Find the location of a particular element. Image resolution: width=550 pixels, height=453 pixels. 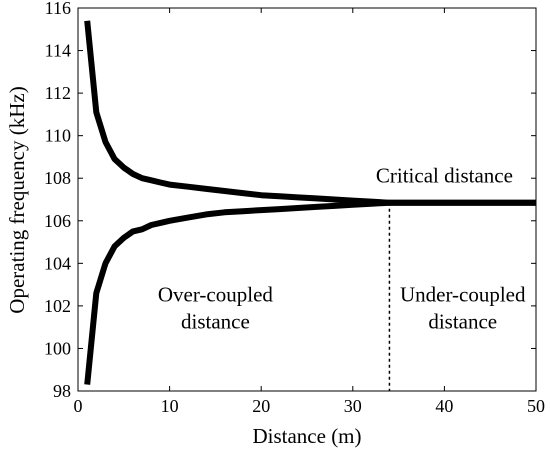

y-tick-label: 106 is located at coordinates (57, 221).